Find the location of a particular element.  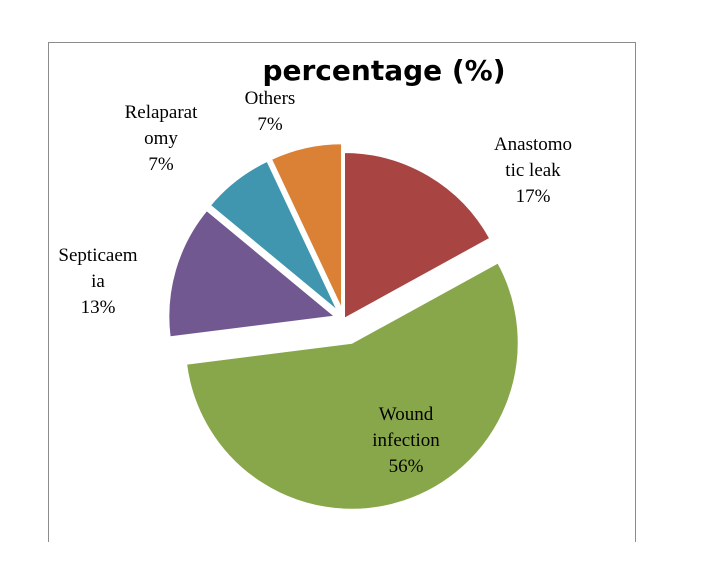

data-label-line: Anastomo is located at coordinates (533, 144).